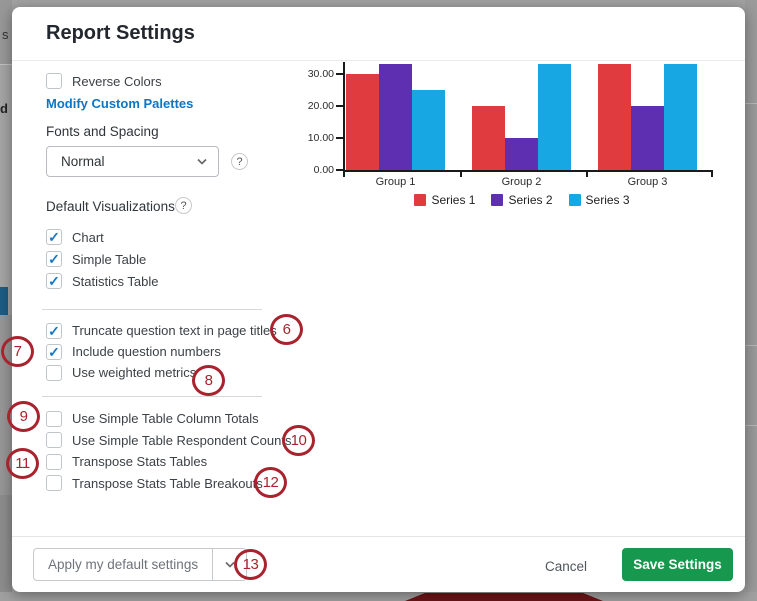 This screenshot has height=601, width=757. Describe the element at coordinates (395, 182) in the screenshot. I see `x-axis-category-label: Group 1` at that location.